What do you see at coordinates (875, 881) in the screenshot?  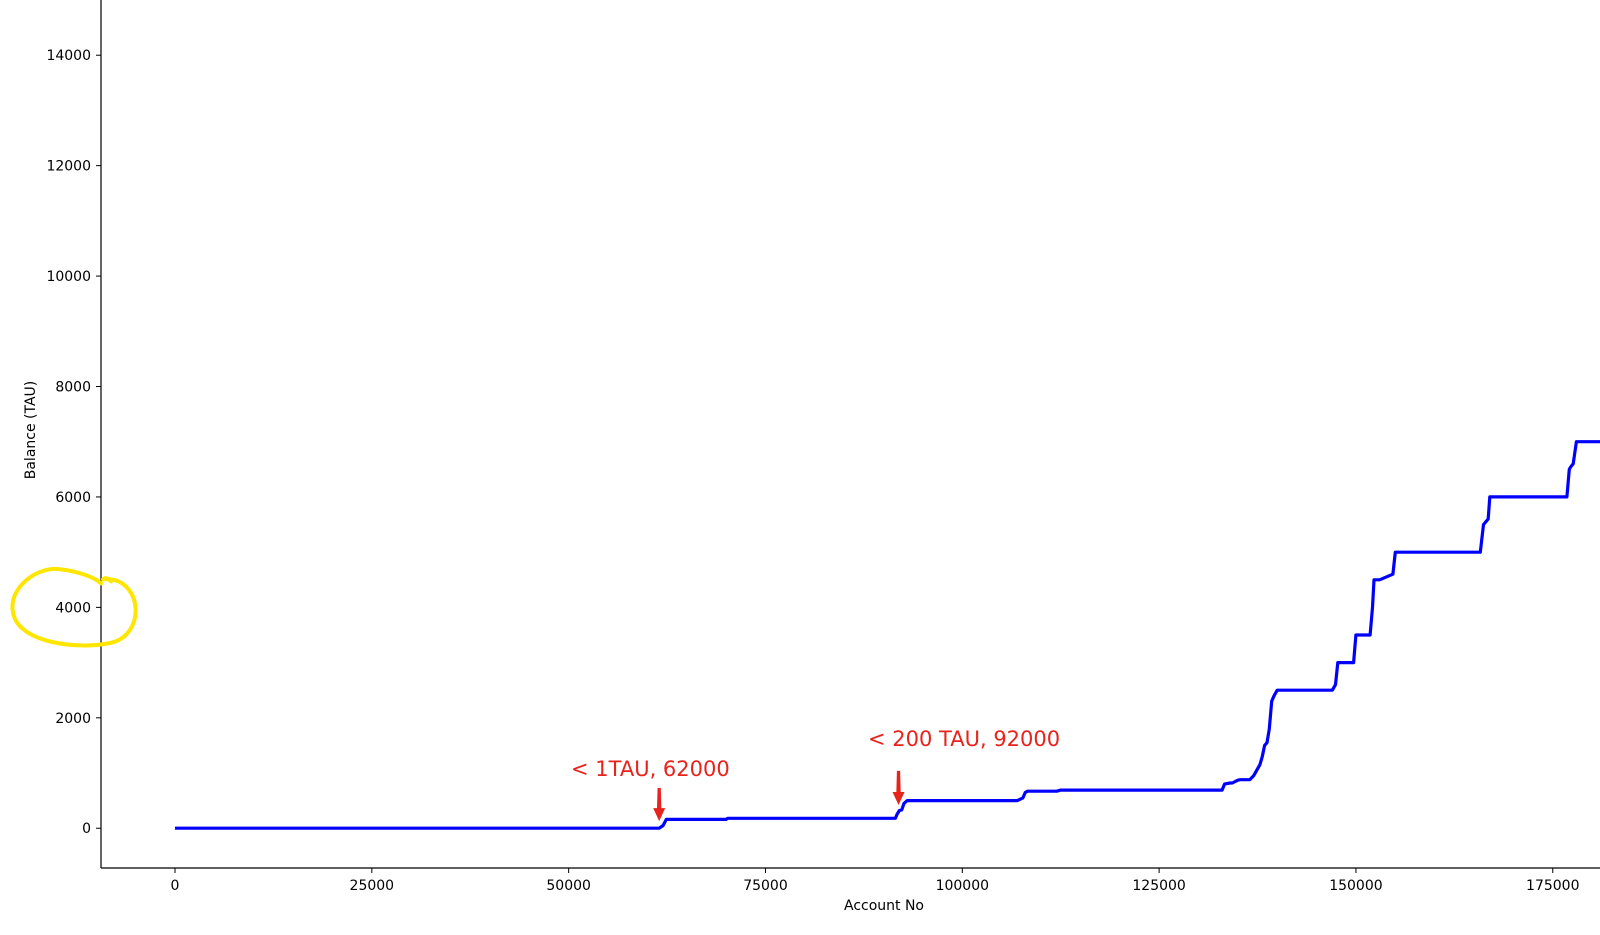 I see `x-axis-ticks: 0 25000 50000 75000 100000 125000 150000 175000` at bounding box center [875, 881].